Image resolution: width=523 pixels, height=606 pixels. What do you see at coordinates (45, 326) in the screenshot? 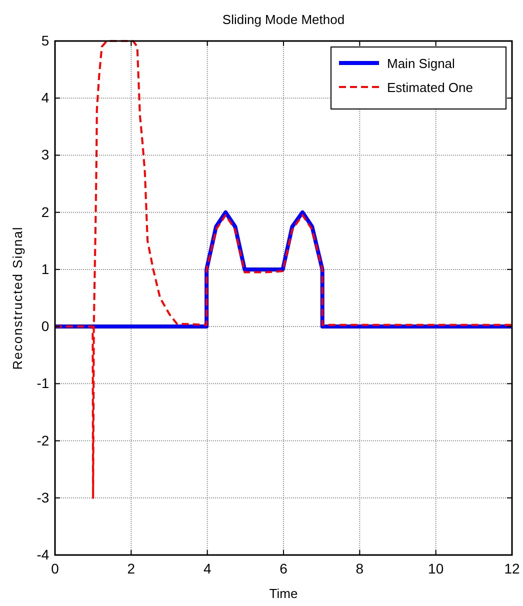
I see `y-tick-label: 0` at bounding box center [45, 326].